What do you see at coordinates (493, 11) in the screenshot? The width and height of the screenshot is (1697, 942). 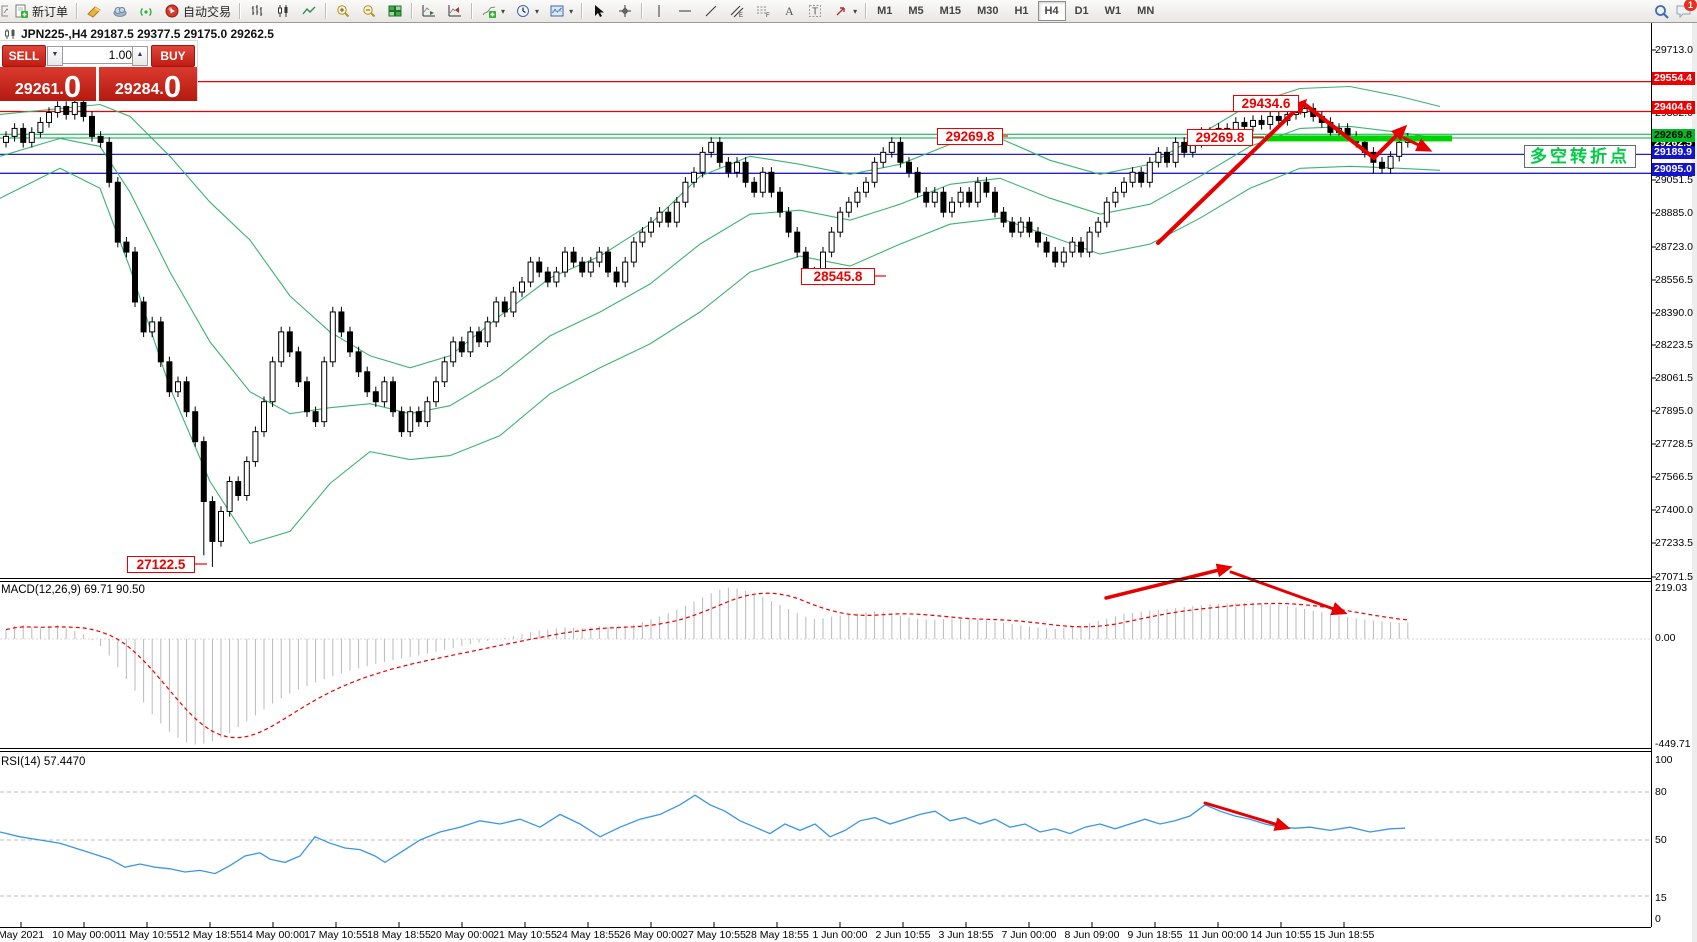 I see `add-indicator-button: ▾` at bounding box center [493, 11].